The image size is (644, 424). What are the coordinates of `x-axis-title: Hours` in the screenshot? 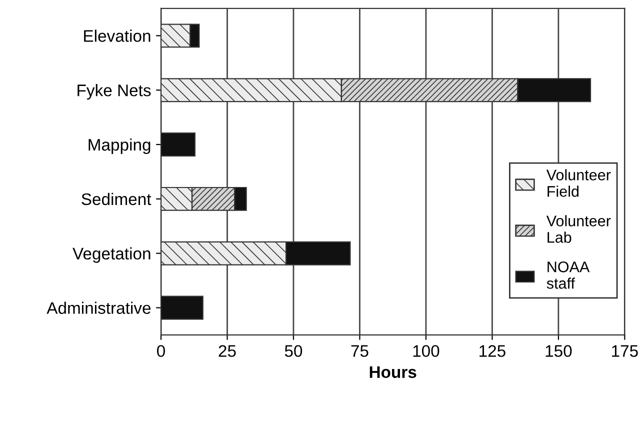 It's located at (393, 372).